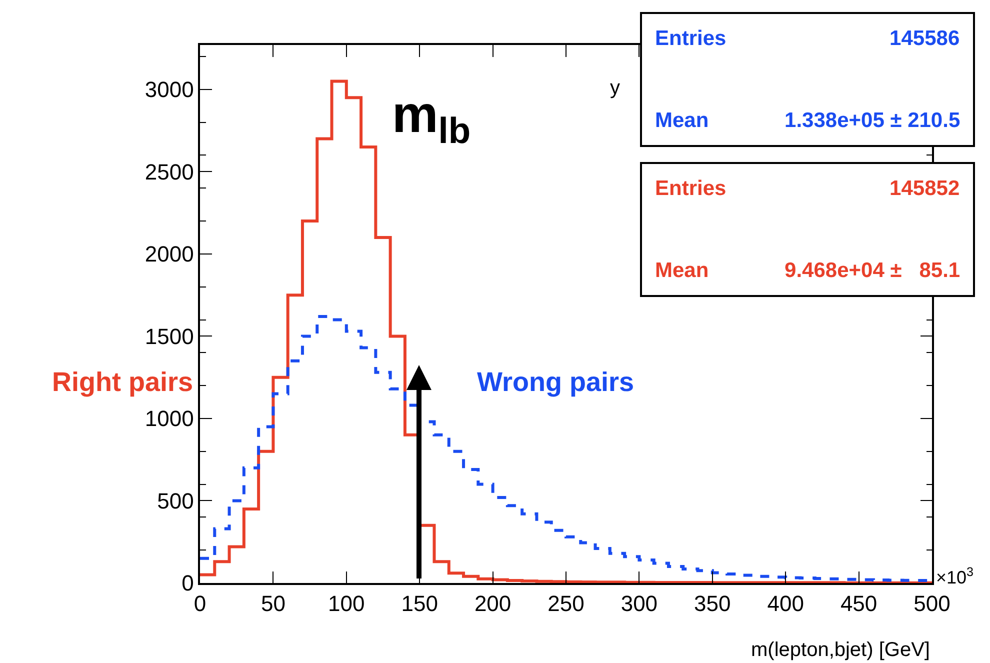 The height and width of the screenshot is (663, 990). I want to click on text: ×10$^{3}$, so click(955, 576).